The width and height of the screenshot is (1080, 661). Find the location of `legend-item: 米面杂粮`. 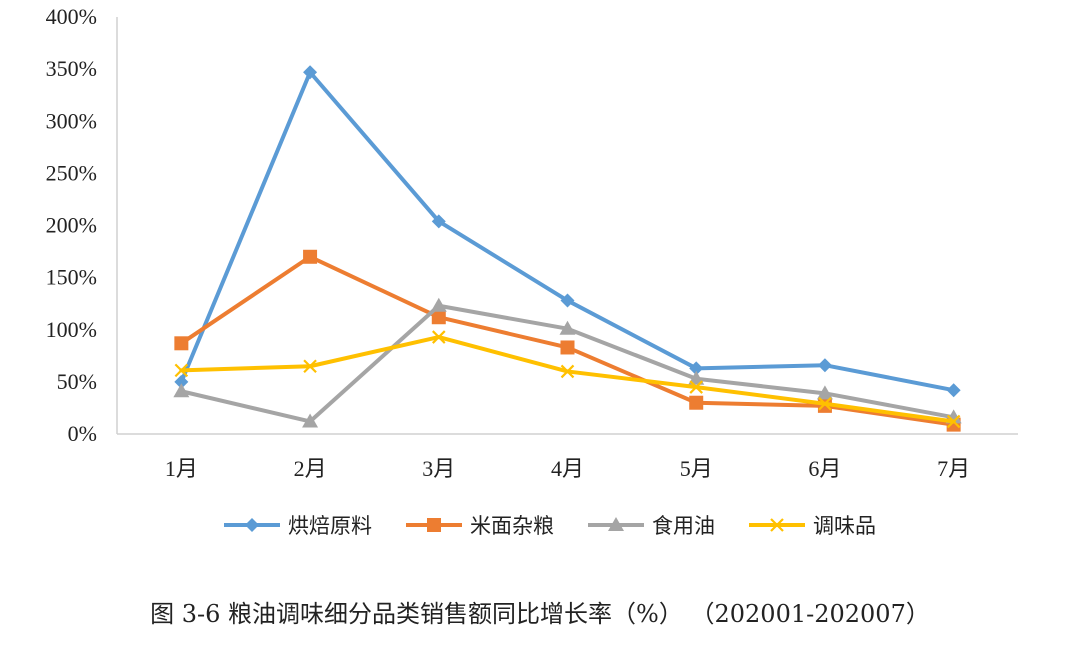

legend-item: 米面杂粮 is located at coordinates (480, 526).